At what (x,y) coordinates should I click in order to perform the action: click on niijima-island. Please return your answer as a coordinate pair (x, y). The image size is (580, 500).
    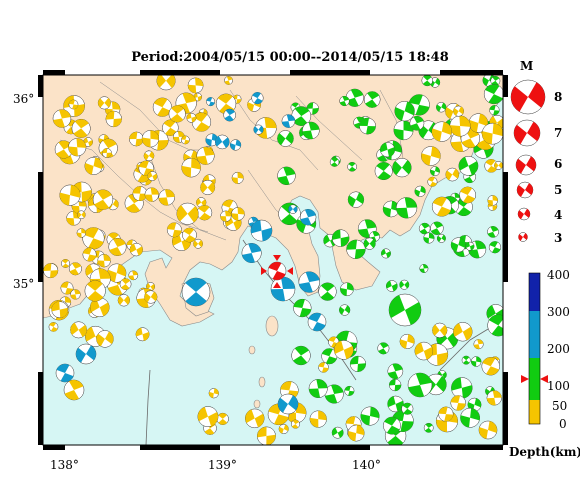
    Looking at the image, I should click on (262, 382).